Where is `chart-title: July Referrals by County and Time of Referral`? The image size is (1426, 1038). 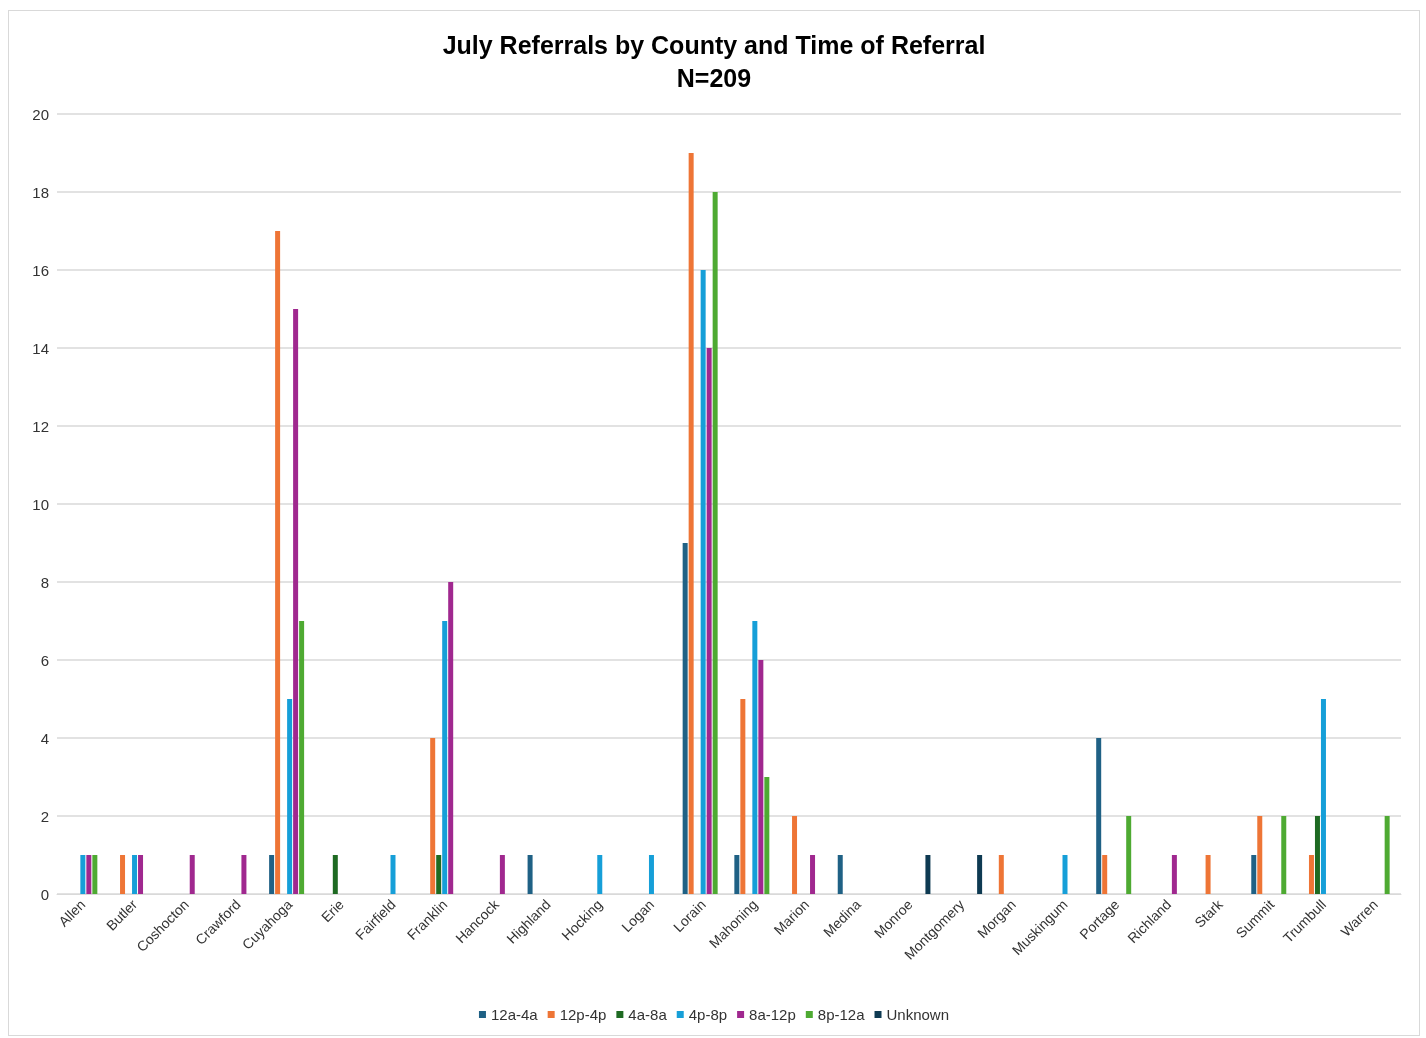 chart-title: July Referrals by County and Time of Referral is located at coordinates (714, 44).